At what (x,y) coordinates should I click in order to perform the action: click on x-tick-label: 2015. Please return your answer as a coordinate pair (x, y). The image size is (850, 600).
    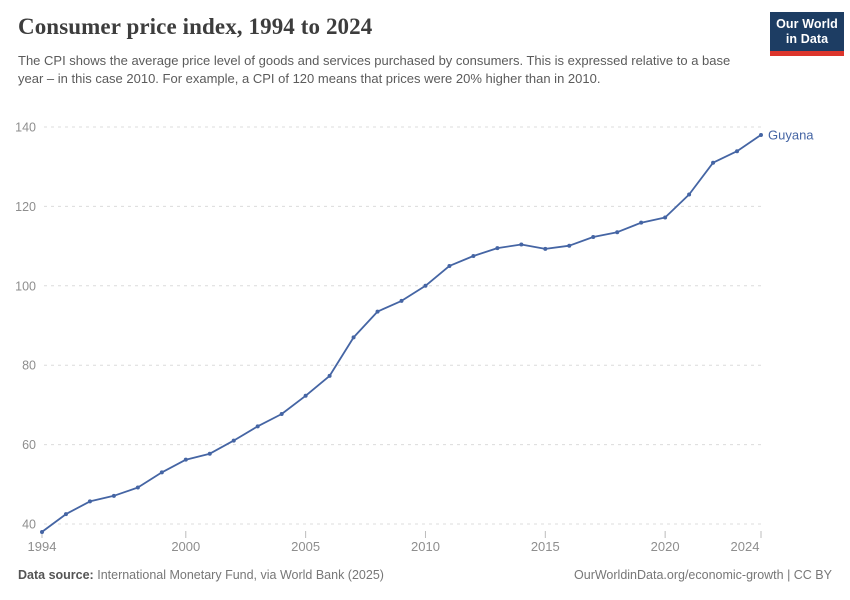
    Looking at the image, I should click on (545, 546).